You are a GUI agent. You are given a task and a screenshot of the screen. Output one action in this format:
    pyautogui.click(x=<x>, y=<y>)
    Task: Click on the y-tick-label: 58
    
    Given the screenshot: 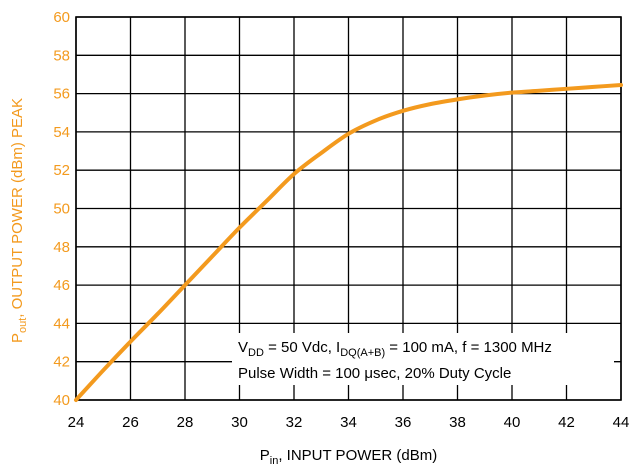 What is the action you would take?
    pyautogui.click(x=61, y=55)
    